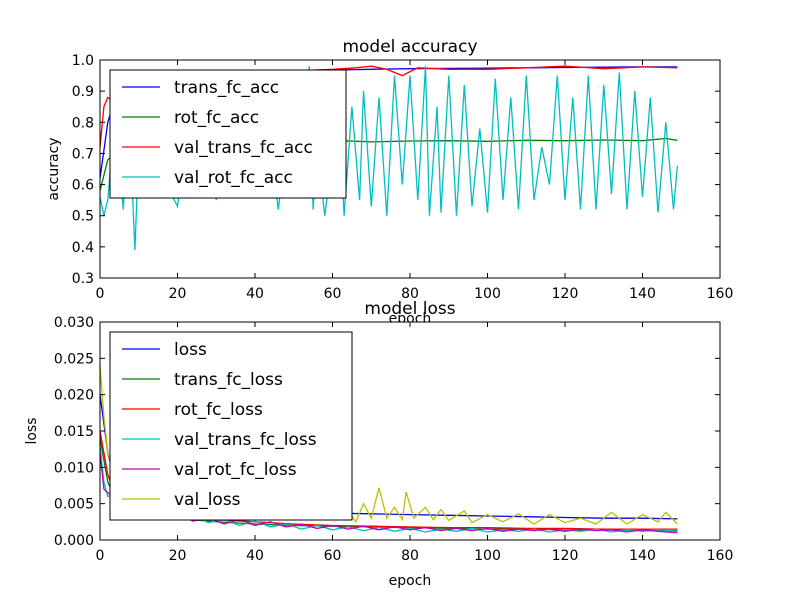 This screenshot has height=600, width=800. What do you see at coordinates (32, 430) in the screenshot?
I see `loss-y-axis-label: loss` at bounding box center [32, 430].